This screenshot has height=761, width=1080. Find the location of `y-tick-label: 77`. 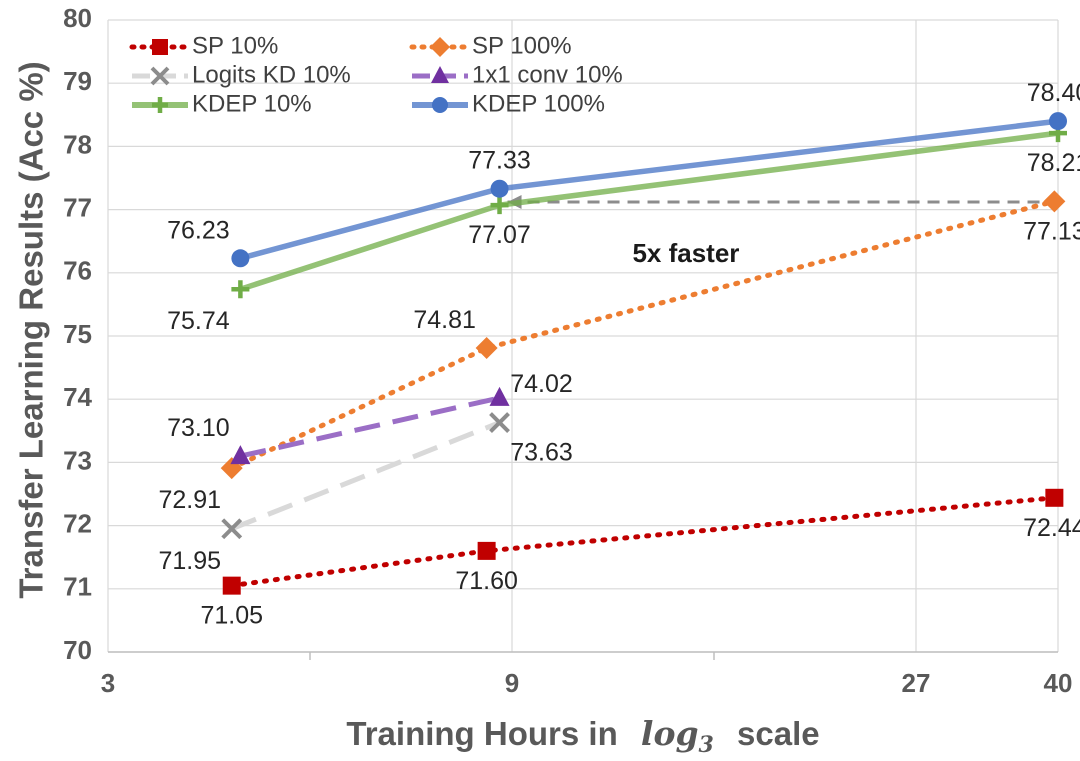

y-tick-label: 77 is located at coordinates (77, 207).